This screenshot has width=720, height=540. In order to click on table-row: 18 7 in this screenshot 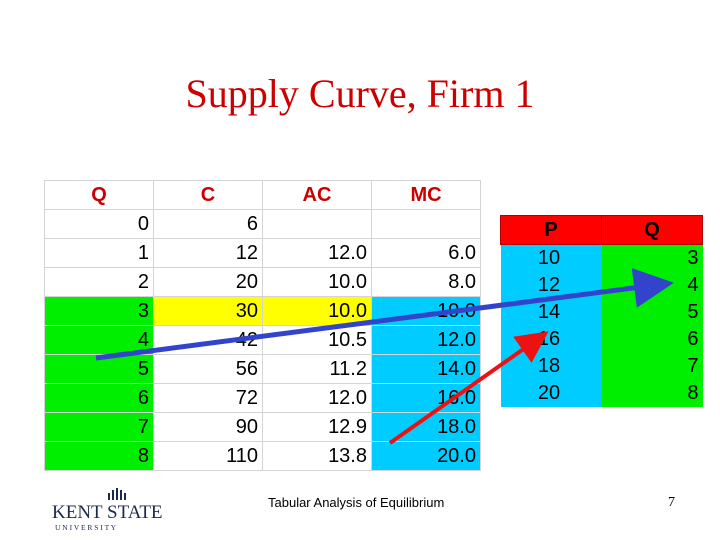, I will do `click(601, 366)`.